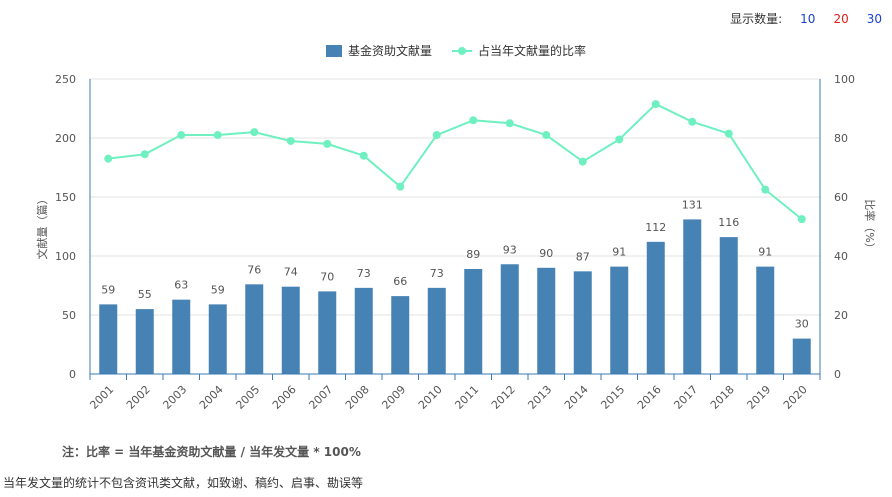 The width and height of the screenshot is (892, 497). I want to click on y-left-tick-label: 0, so click(72, 374).